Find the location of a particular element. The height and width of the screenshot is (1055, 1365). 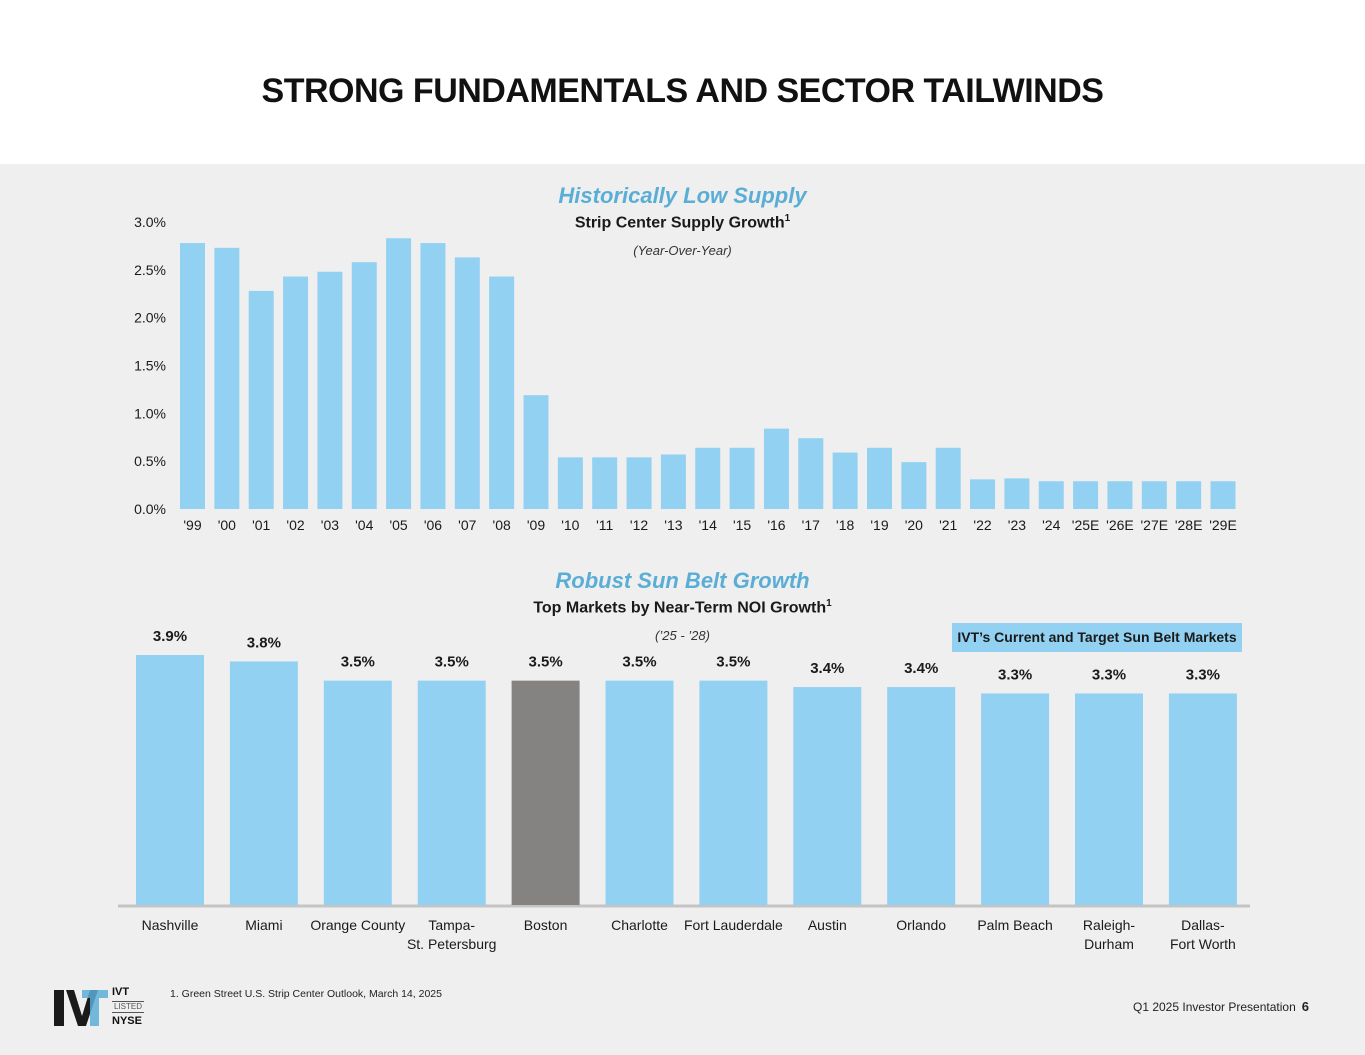

supply-x-tick: '16 is located at coordinates (776, 525).